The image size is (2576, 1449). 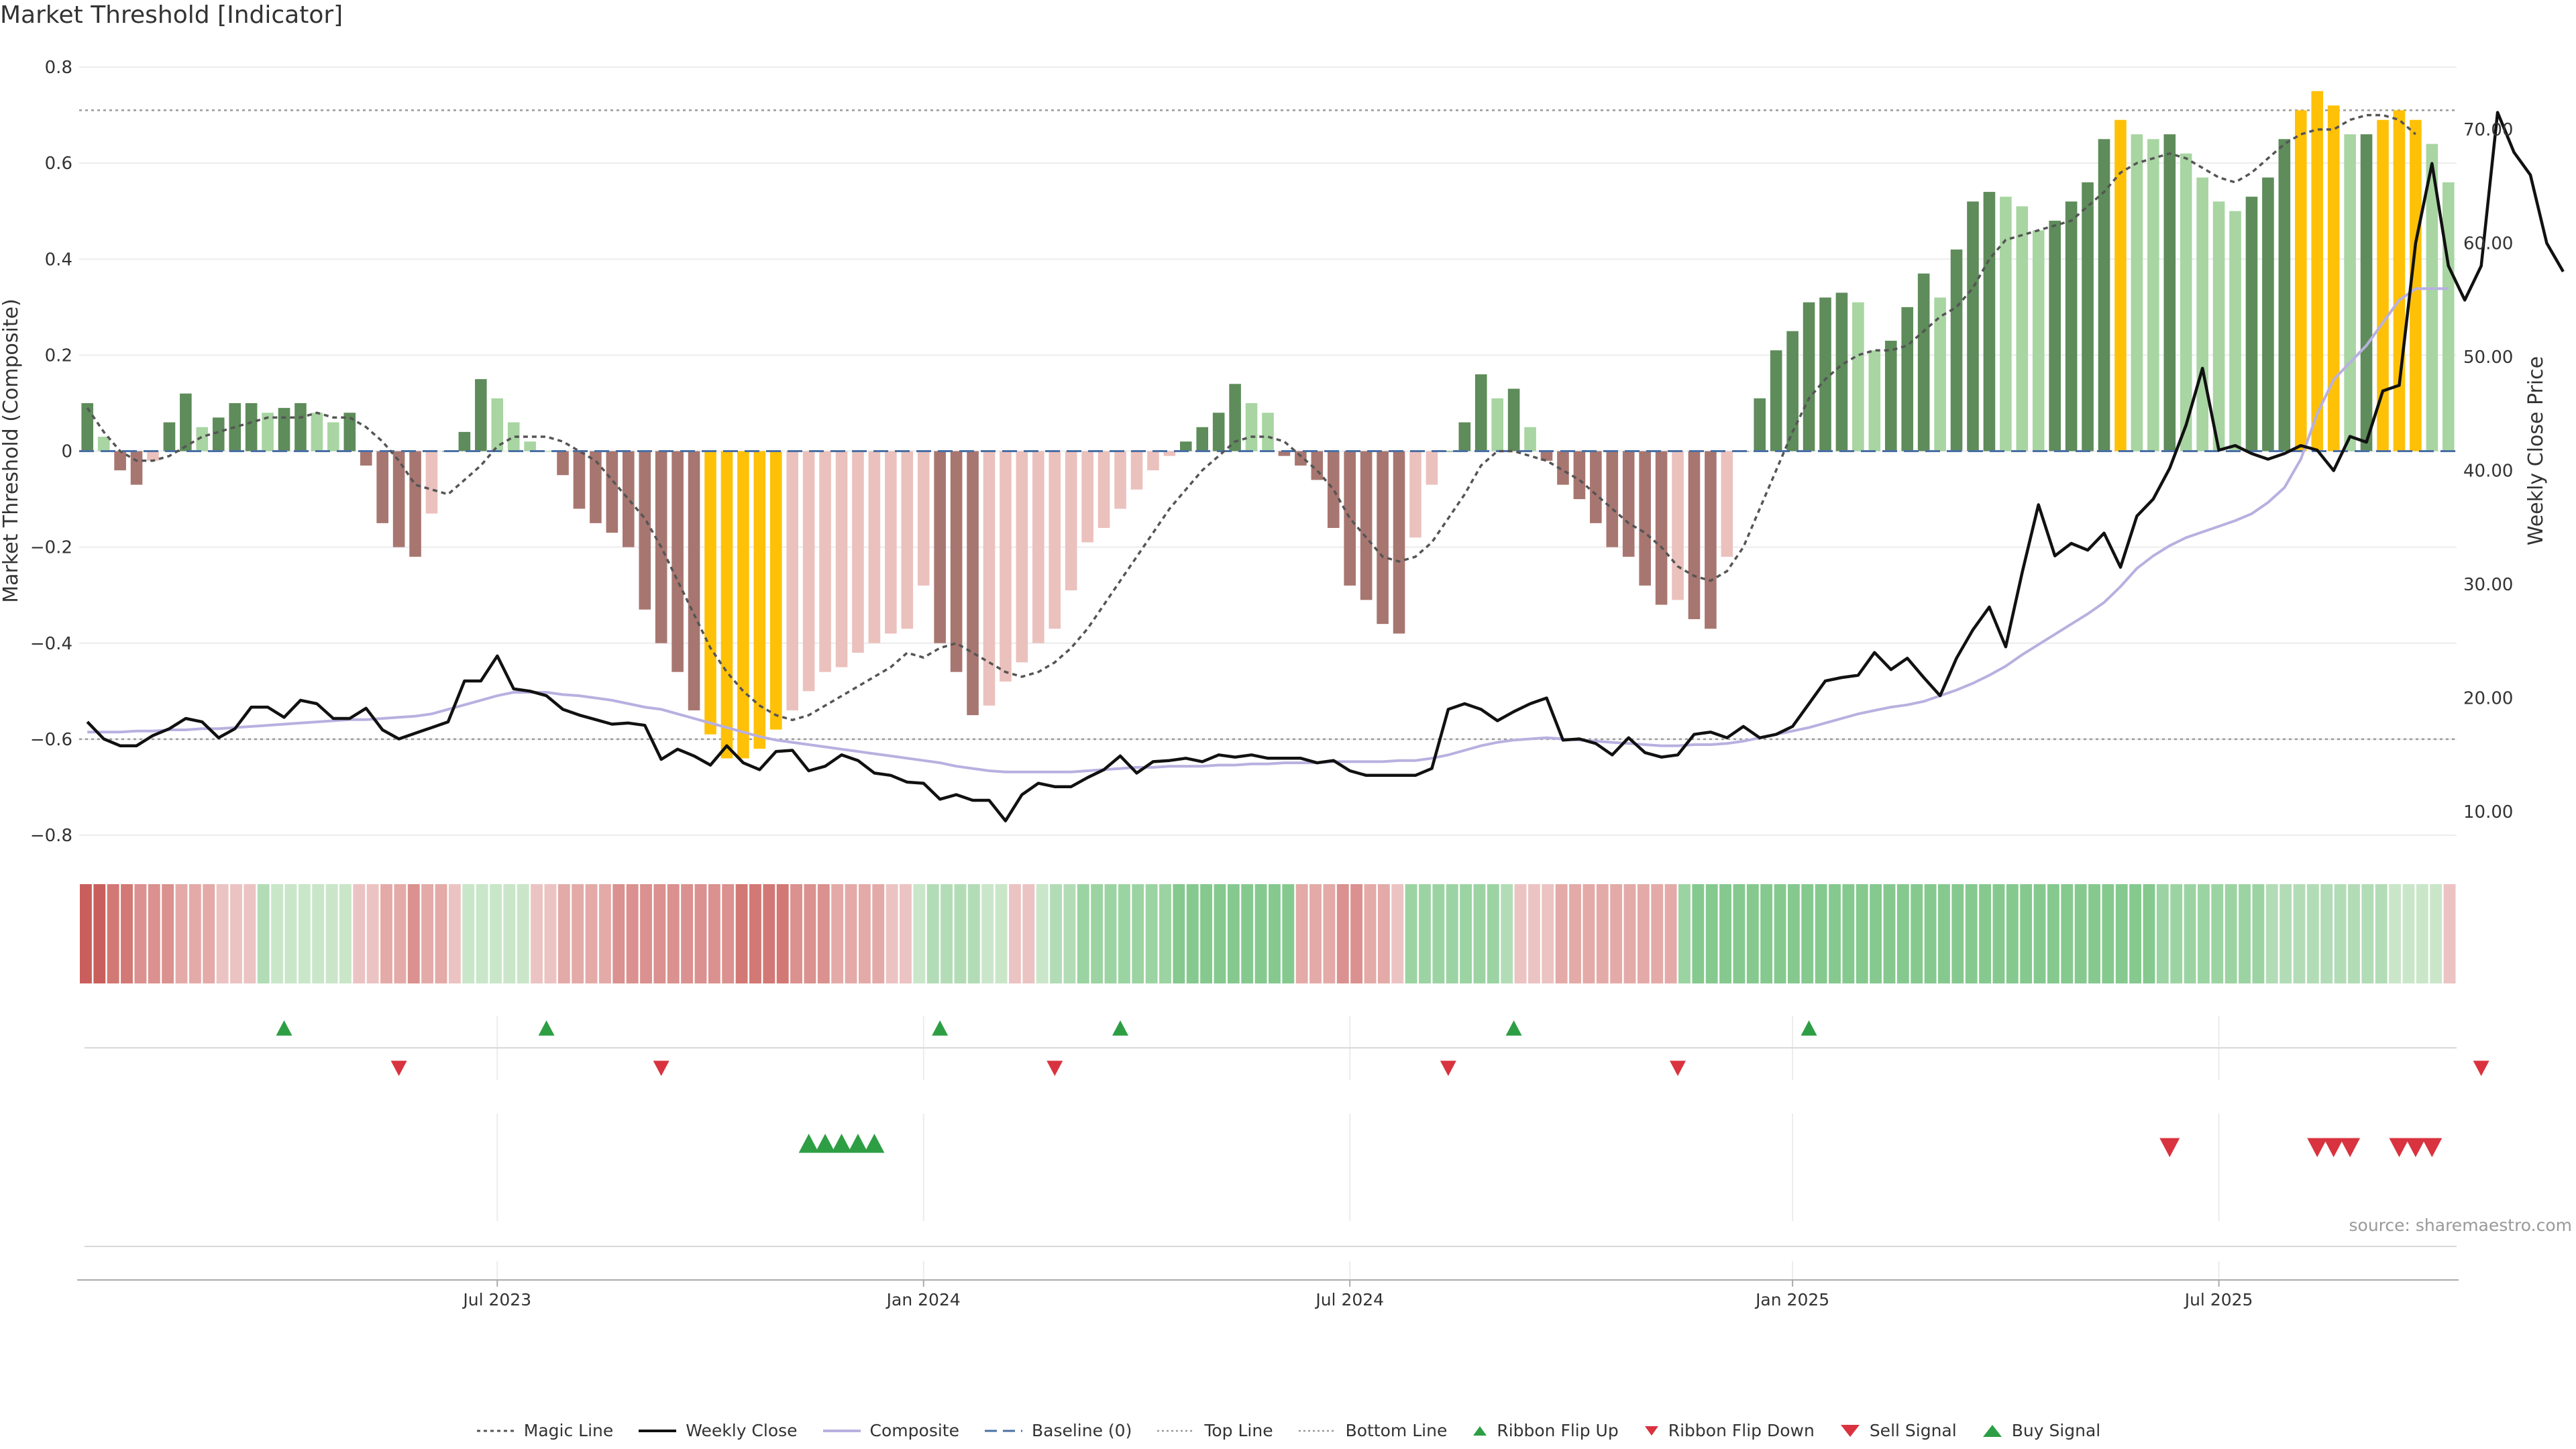 What do you see at coordinates (658, 1430) in the screenshot?
I see `legend-swatch-weekly-close-icon` at bounding box center [658, 1430].